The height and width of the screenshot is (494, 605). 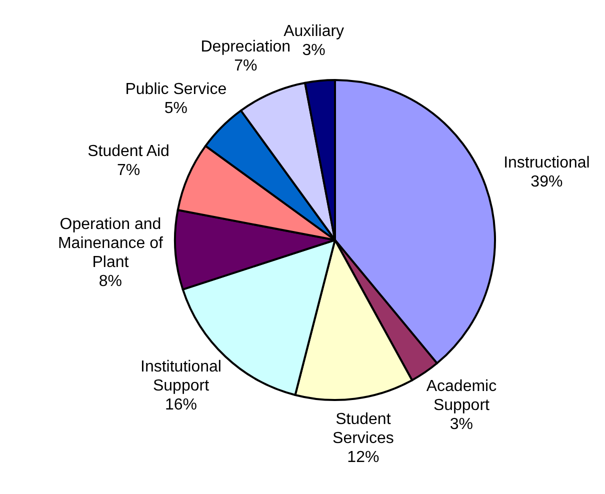 I want to click on data-label: 12%, so click(x=363, y=457).